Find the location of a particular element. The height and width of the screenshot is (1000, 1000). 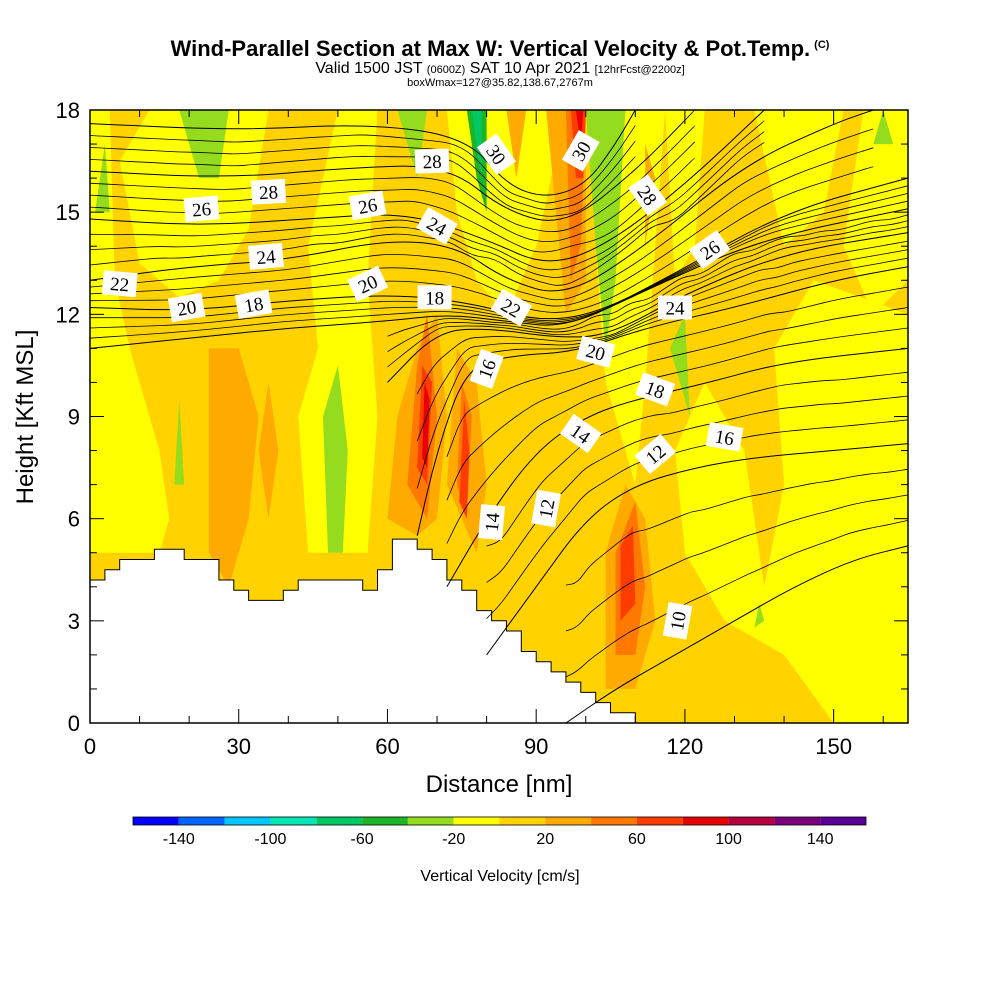

x-tick-label: 120 is located at coordinates (685, 746).